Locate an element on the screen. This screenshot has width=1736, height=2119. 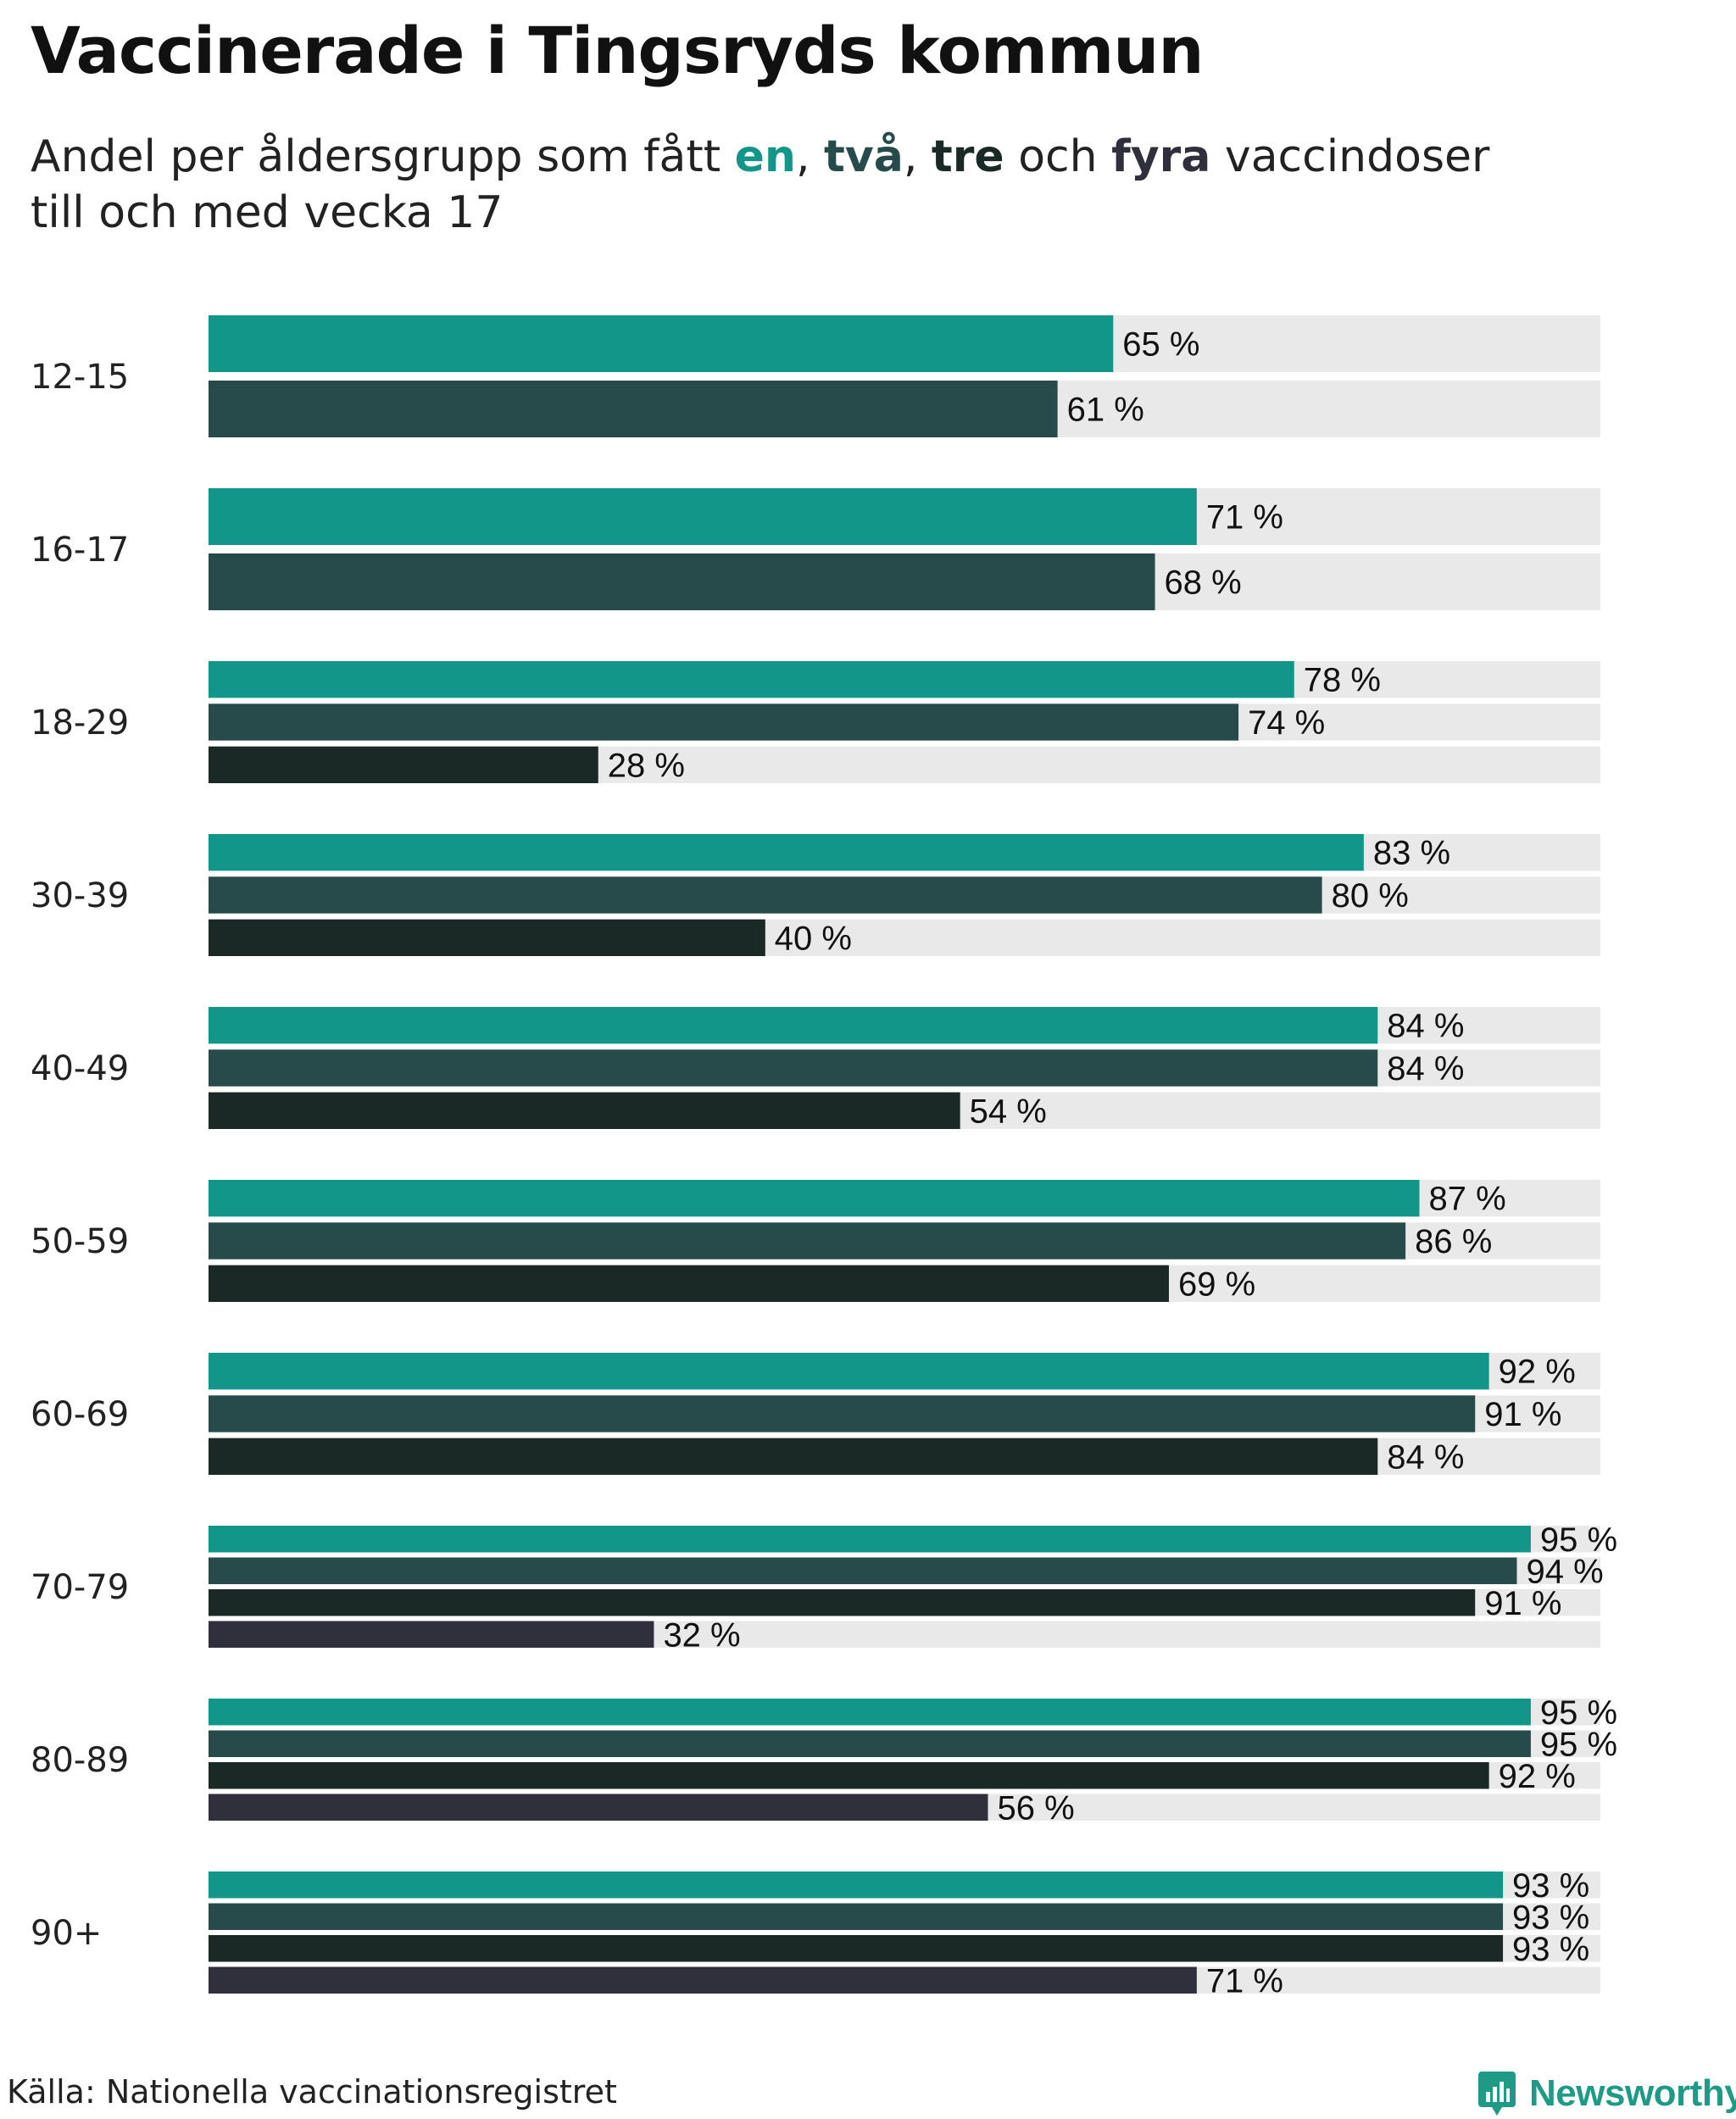
age-group-label: 90+ is located at coordinates (66, 1934).